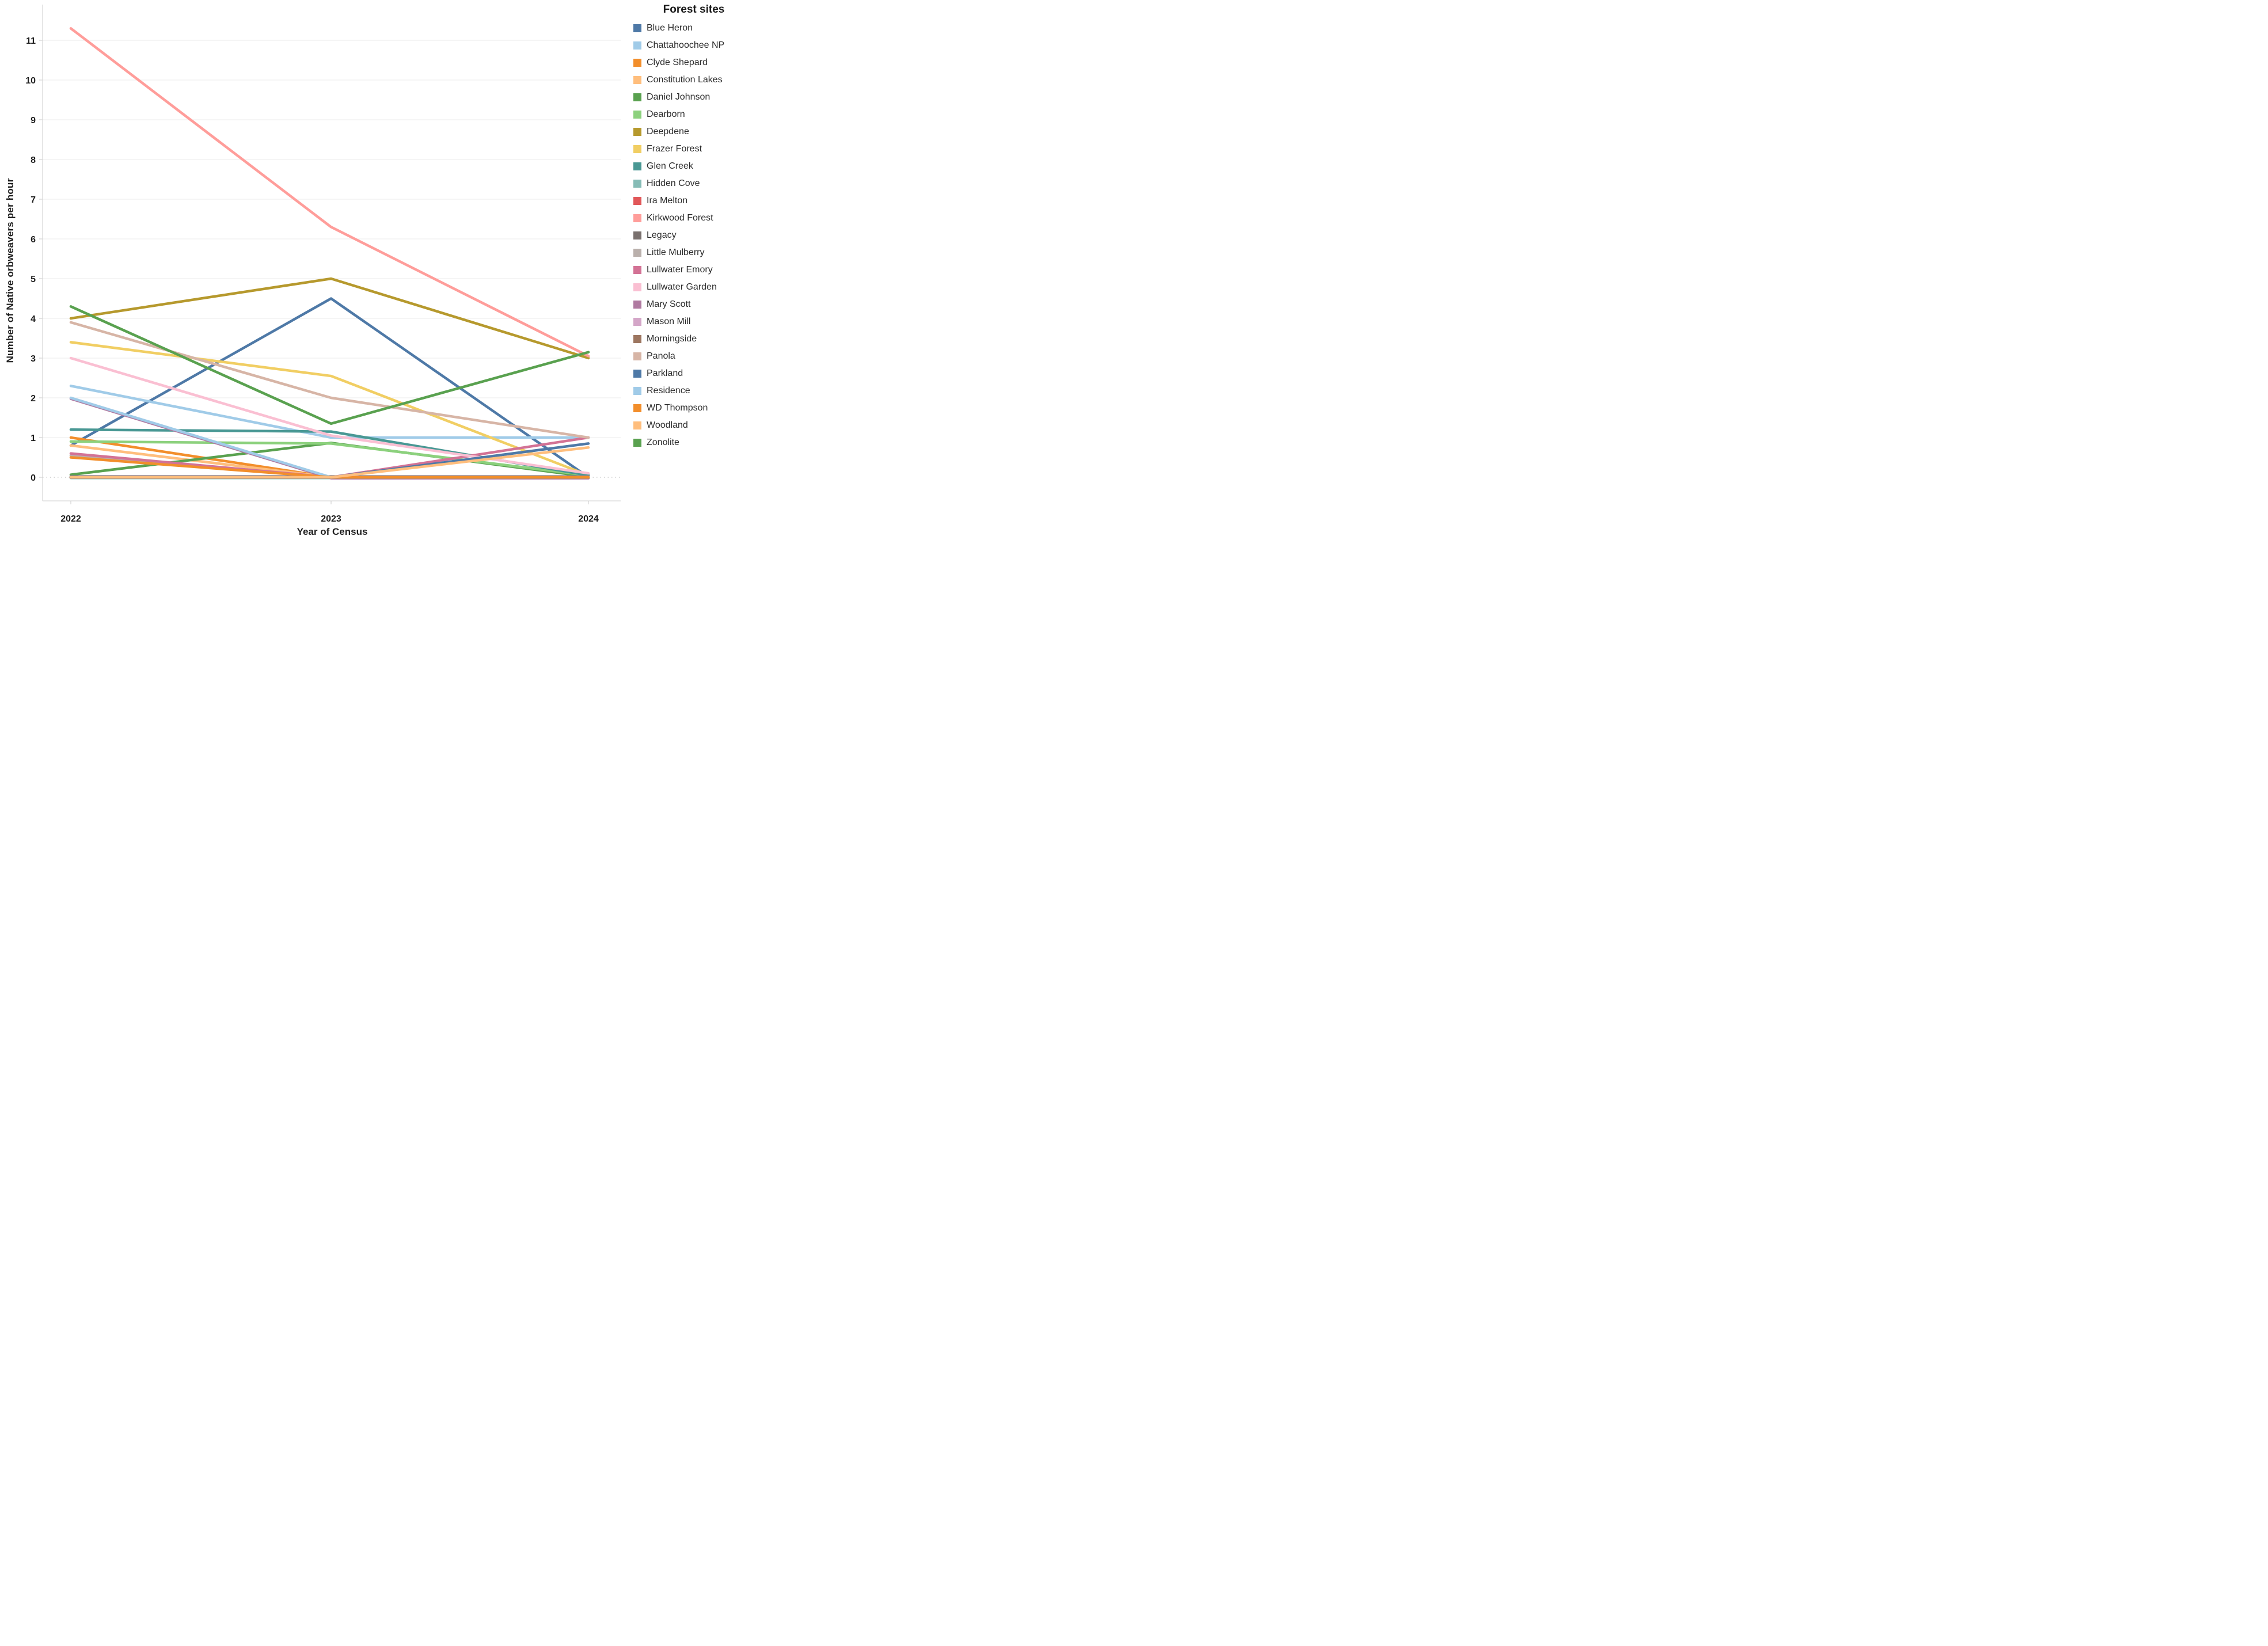 The image size is (2268, 1646). I want to click on legend-item-zonolite: Zonolite, so click(693, 442).